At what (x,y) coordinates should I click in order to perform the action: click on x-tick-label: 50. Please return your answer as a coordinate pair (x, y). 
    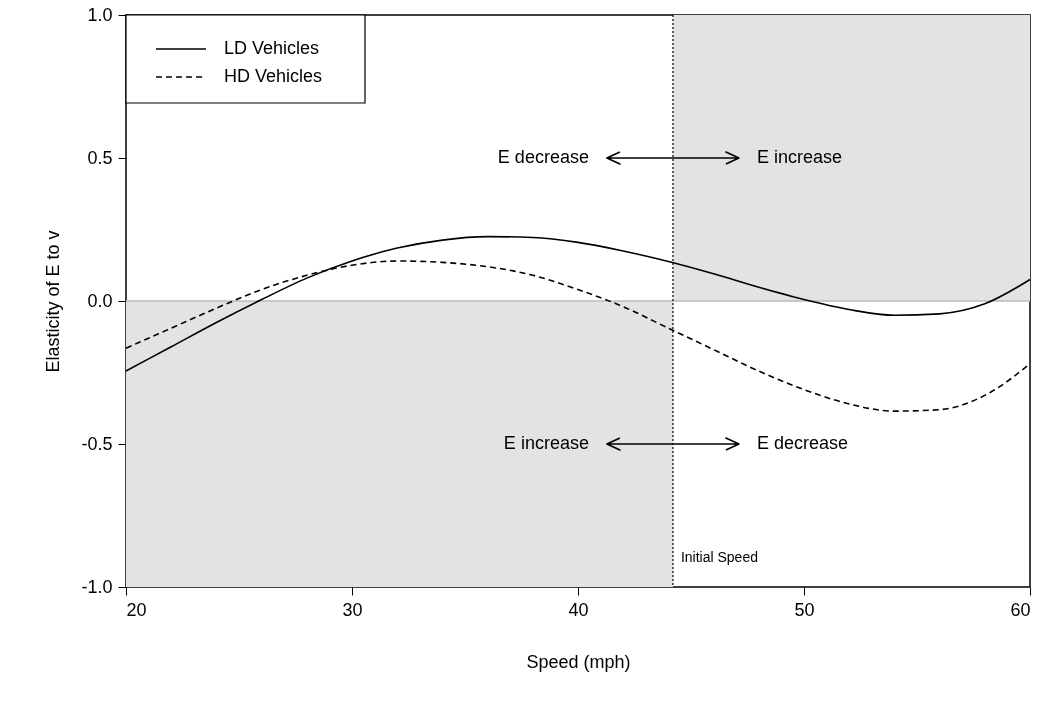
    Looking at the image, I should click on (804, 609).